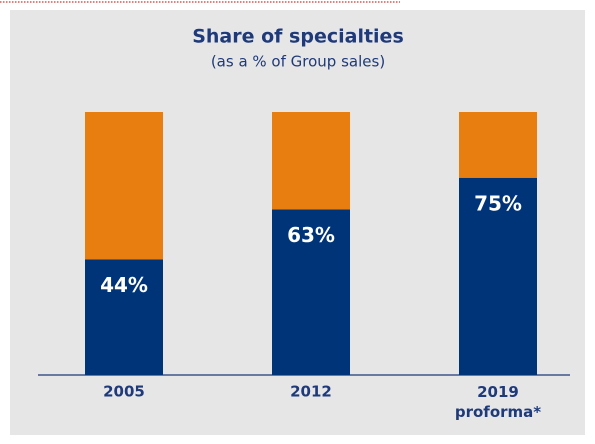  I want to click on x-tick-label: 2019 proforma*, so click(498, 402).